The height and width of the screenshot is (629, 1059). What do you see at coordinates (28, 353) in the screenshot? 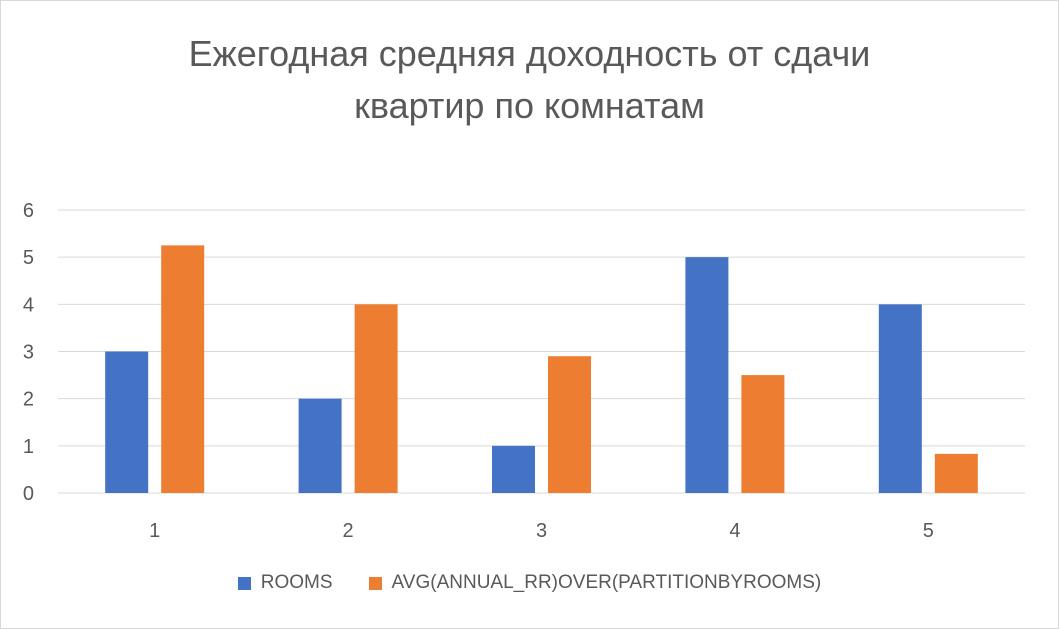
I see `y-tick-label: 3` at bounding box center [28, 353].